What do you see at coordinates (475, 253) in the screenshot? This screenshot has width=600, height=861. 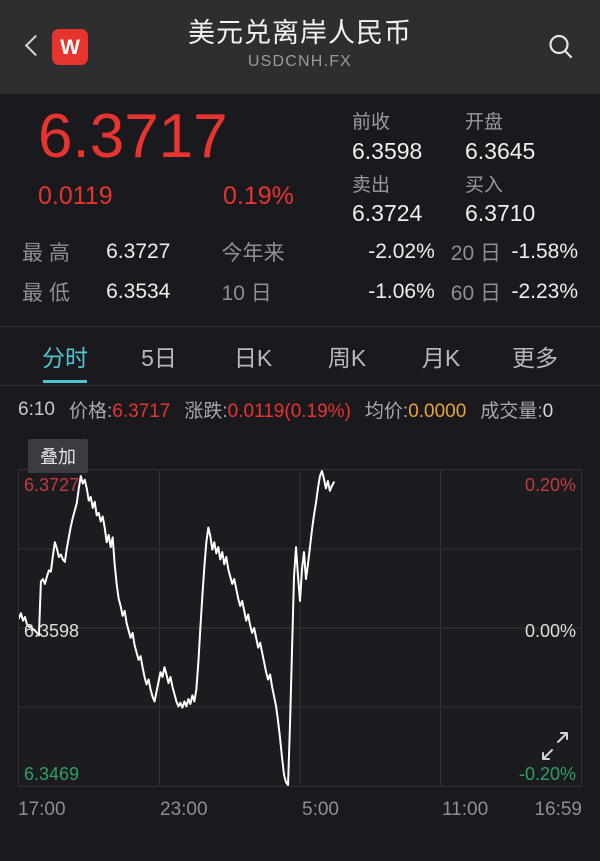 I see `stat-label-20d: 20 日` at bounding box center [475, 253].